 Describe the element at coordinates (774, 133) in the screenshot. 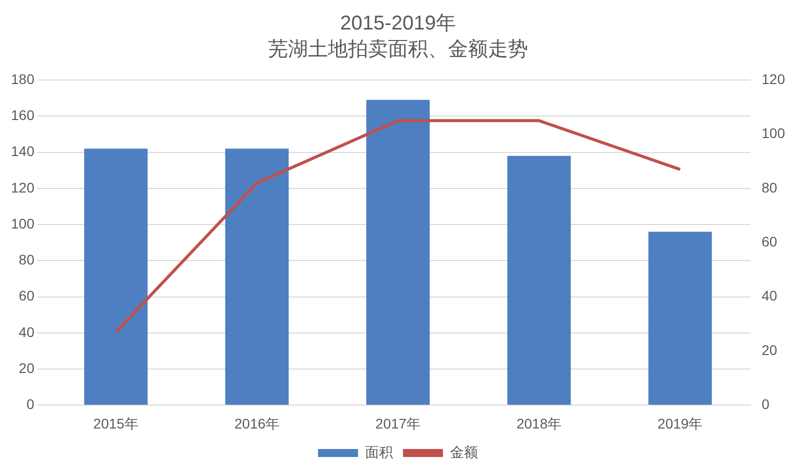

I see `y2-tick-label: 100` at that location.